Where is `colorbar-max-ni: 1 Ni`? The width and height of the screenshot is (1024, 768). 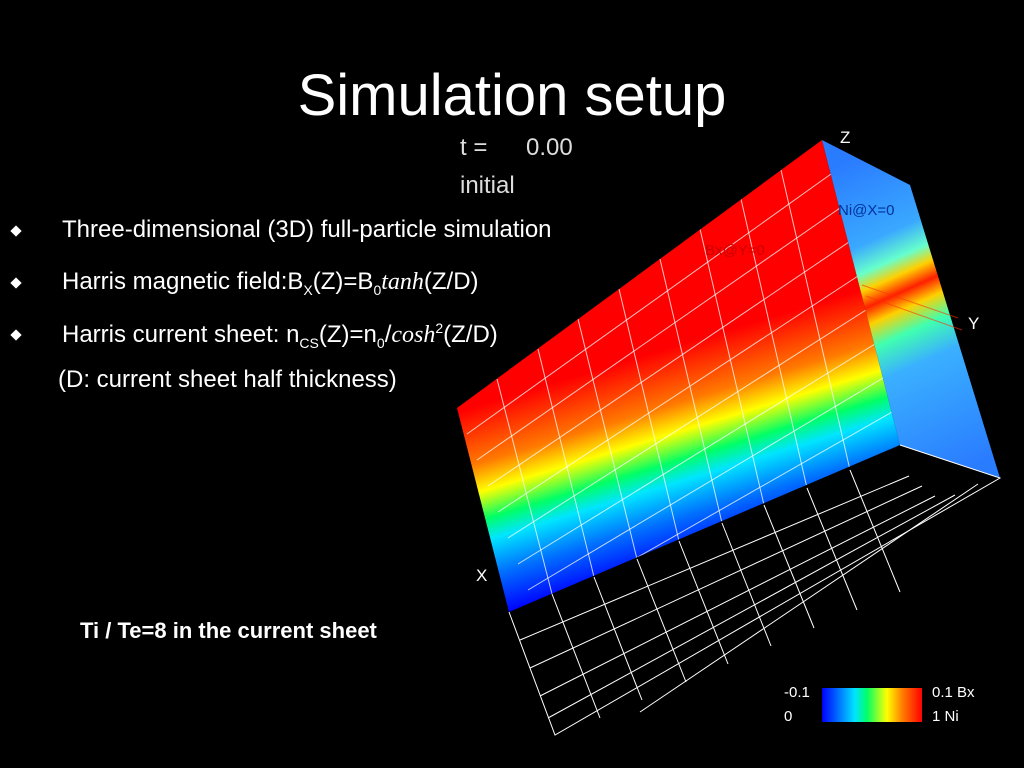
colorbar-max-ni: 1 Ni is located at coordinates (945, 716).